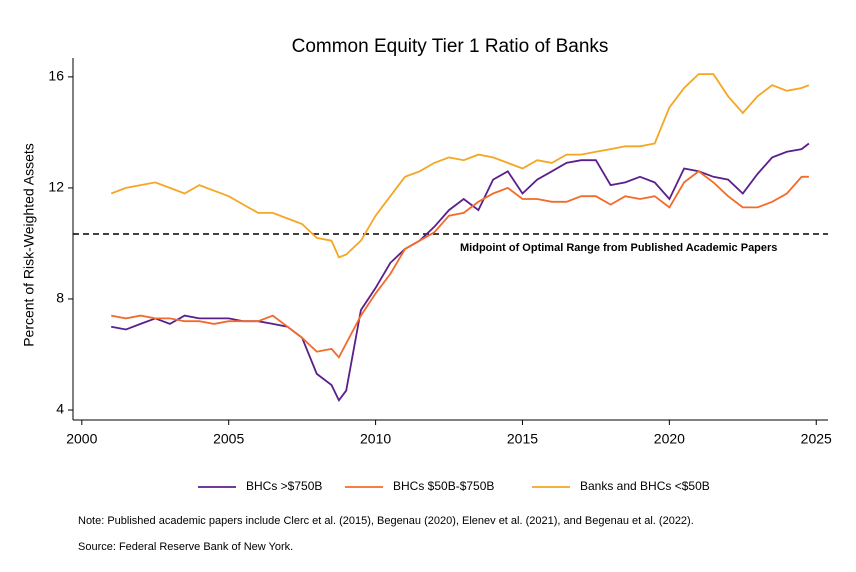 The width and height of the screenshot is (856, 572). I want to click on y-tick-label: 12, so click(56, 187).